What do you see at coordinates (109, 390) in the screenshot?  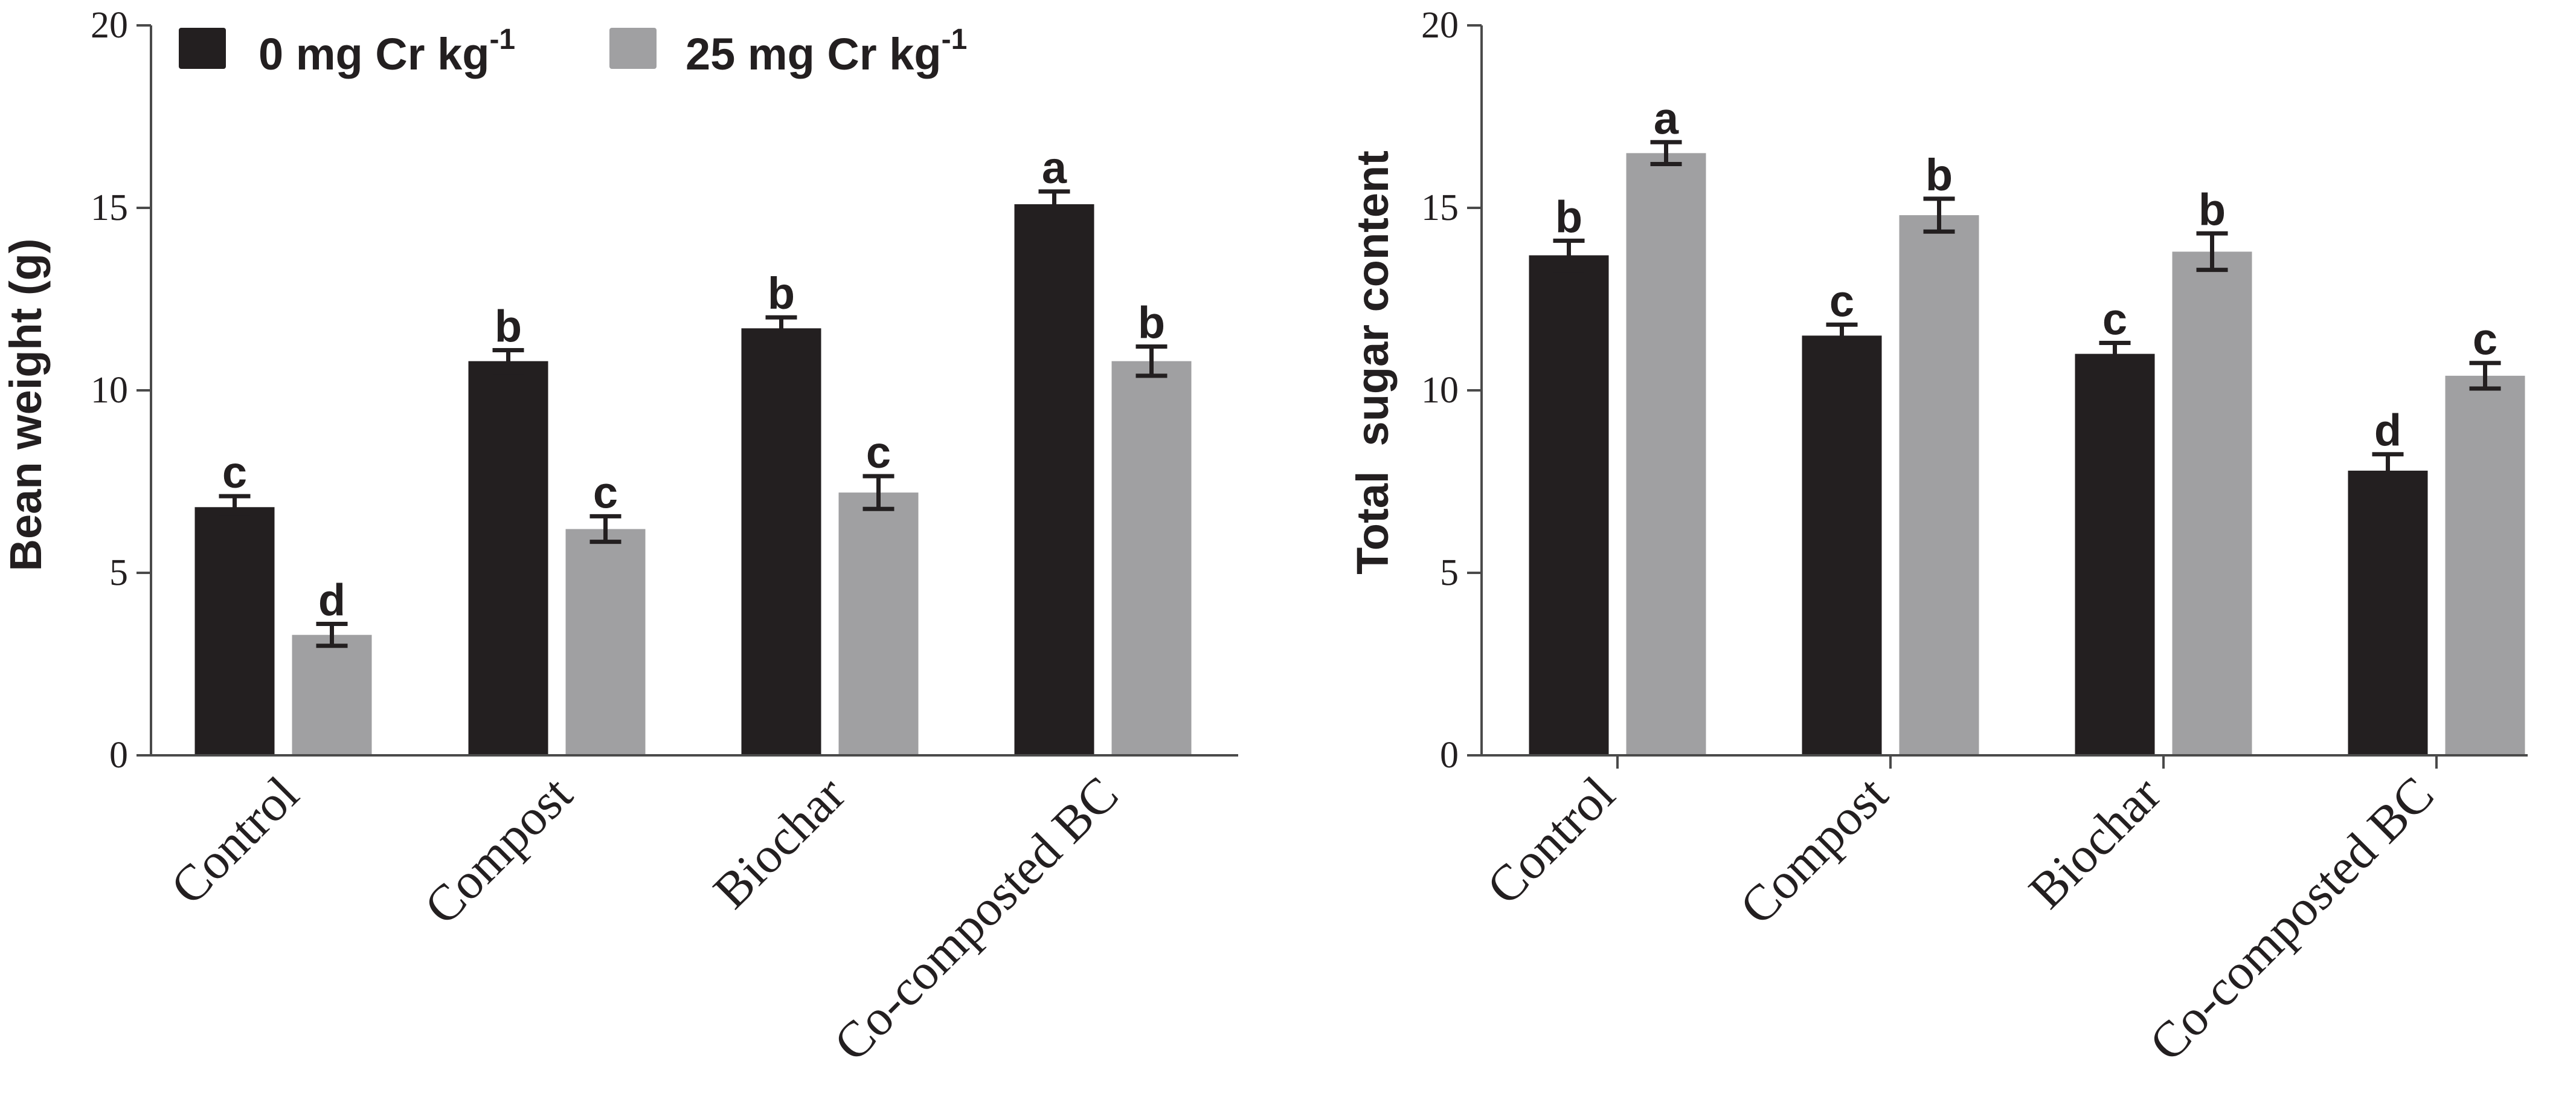 I see `bean-weight-y-tick-label: 10` at bounding box center [109, 390].